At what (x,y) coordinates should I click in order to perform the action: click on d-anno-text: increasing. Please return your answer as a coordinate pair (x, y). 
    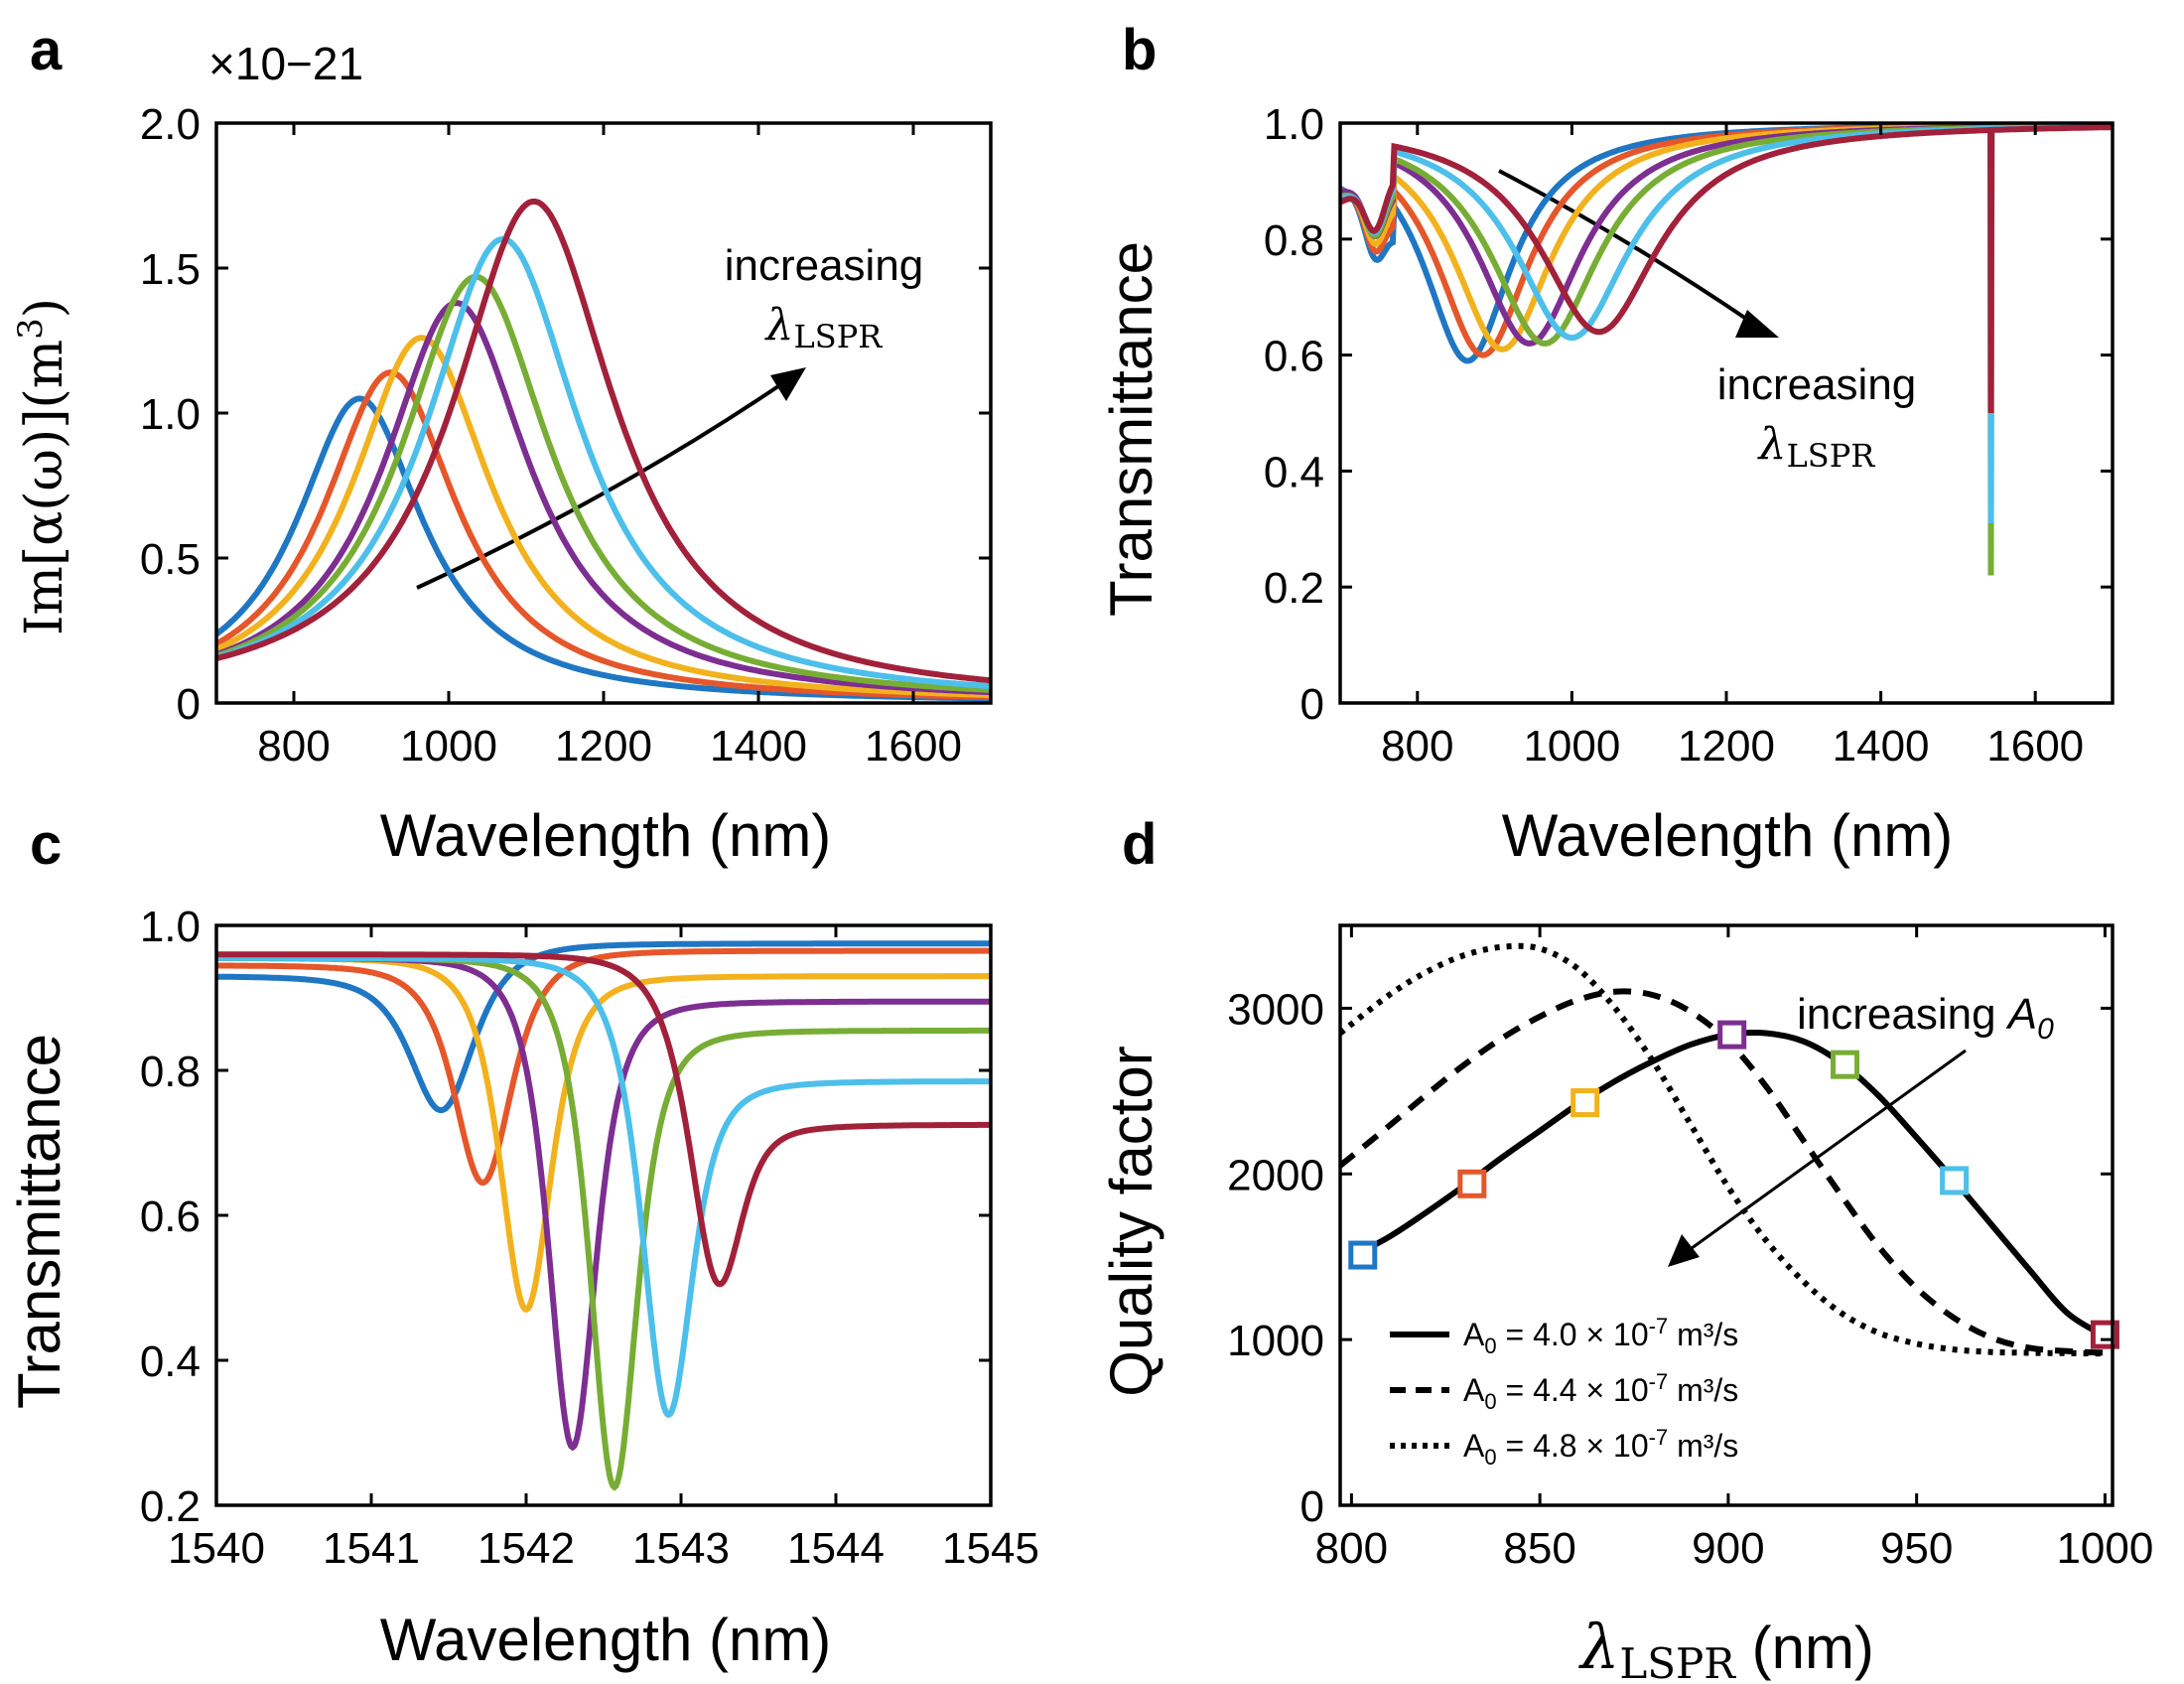
    Looking at the image, I should click on (1902, 1015).